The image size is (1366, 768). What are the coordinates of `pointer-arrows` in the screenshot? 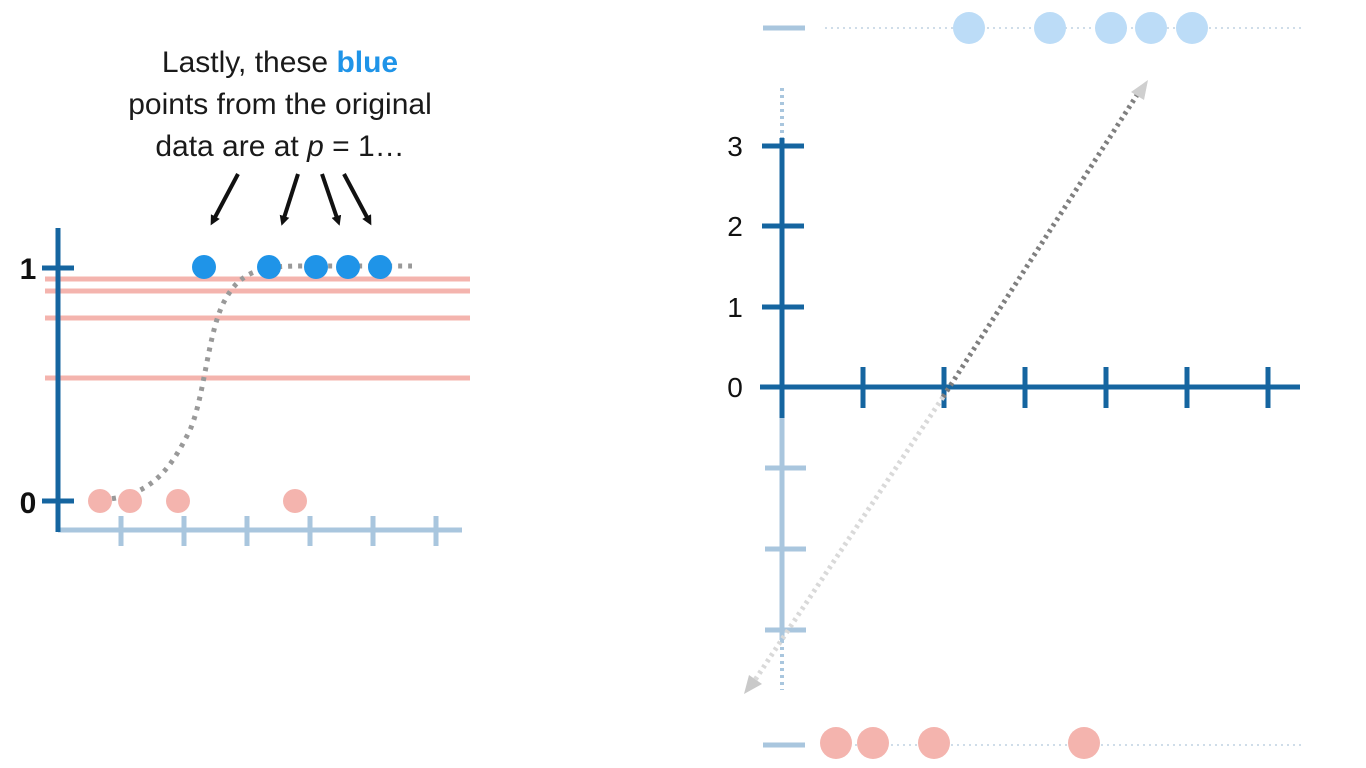 It's located at (291, 199).